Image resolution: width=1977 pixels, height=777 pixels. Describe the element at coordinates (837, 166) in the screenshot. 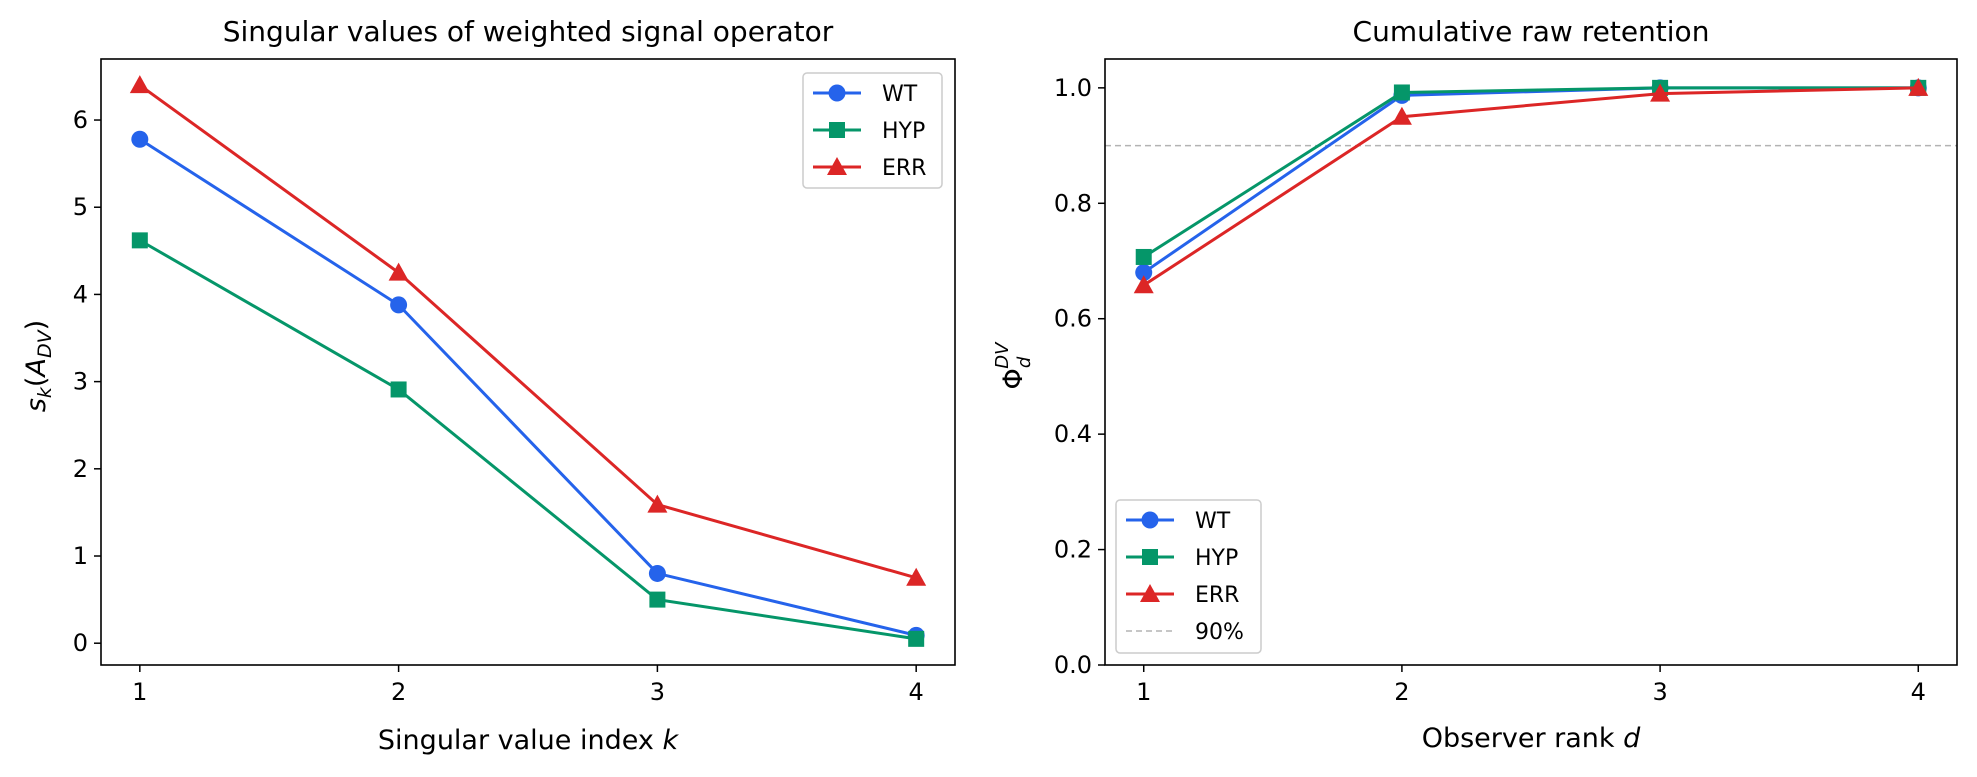

I see `left-legend-marker-err` at that location.